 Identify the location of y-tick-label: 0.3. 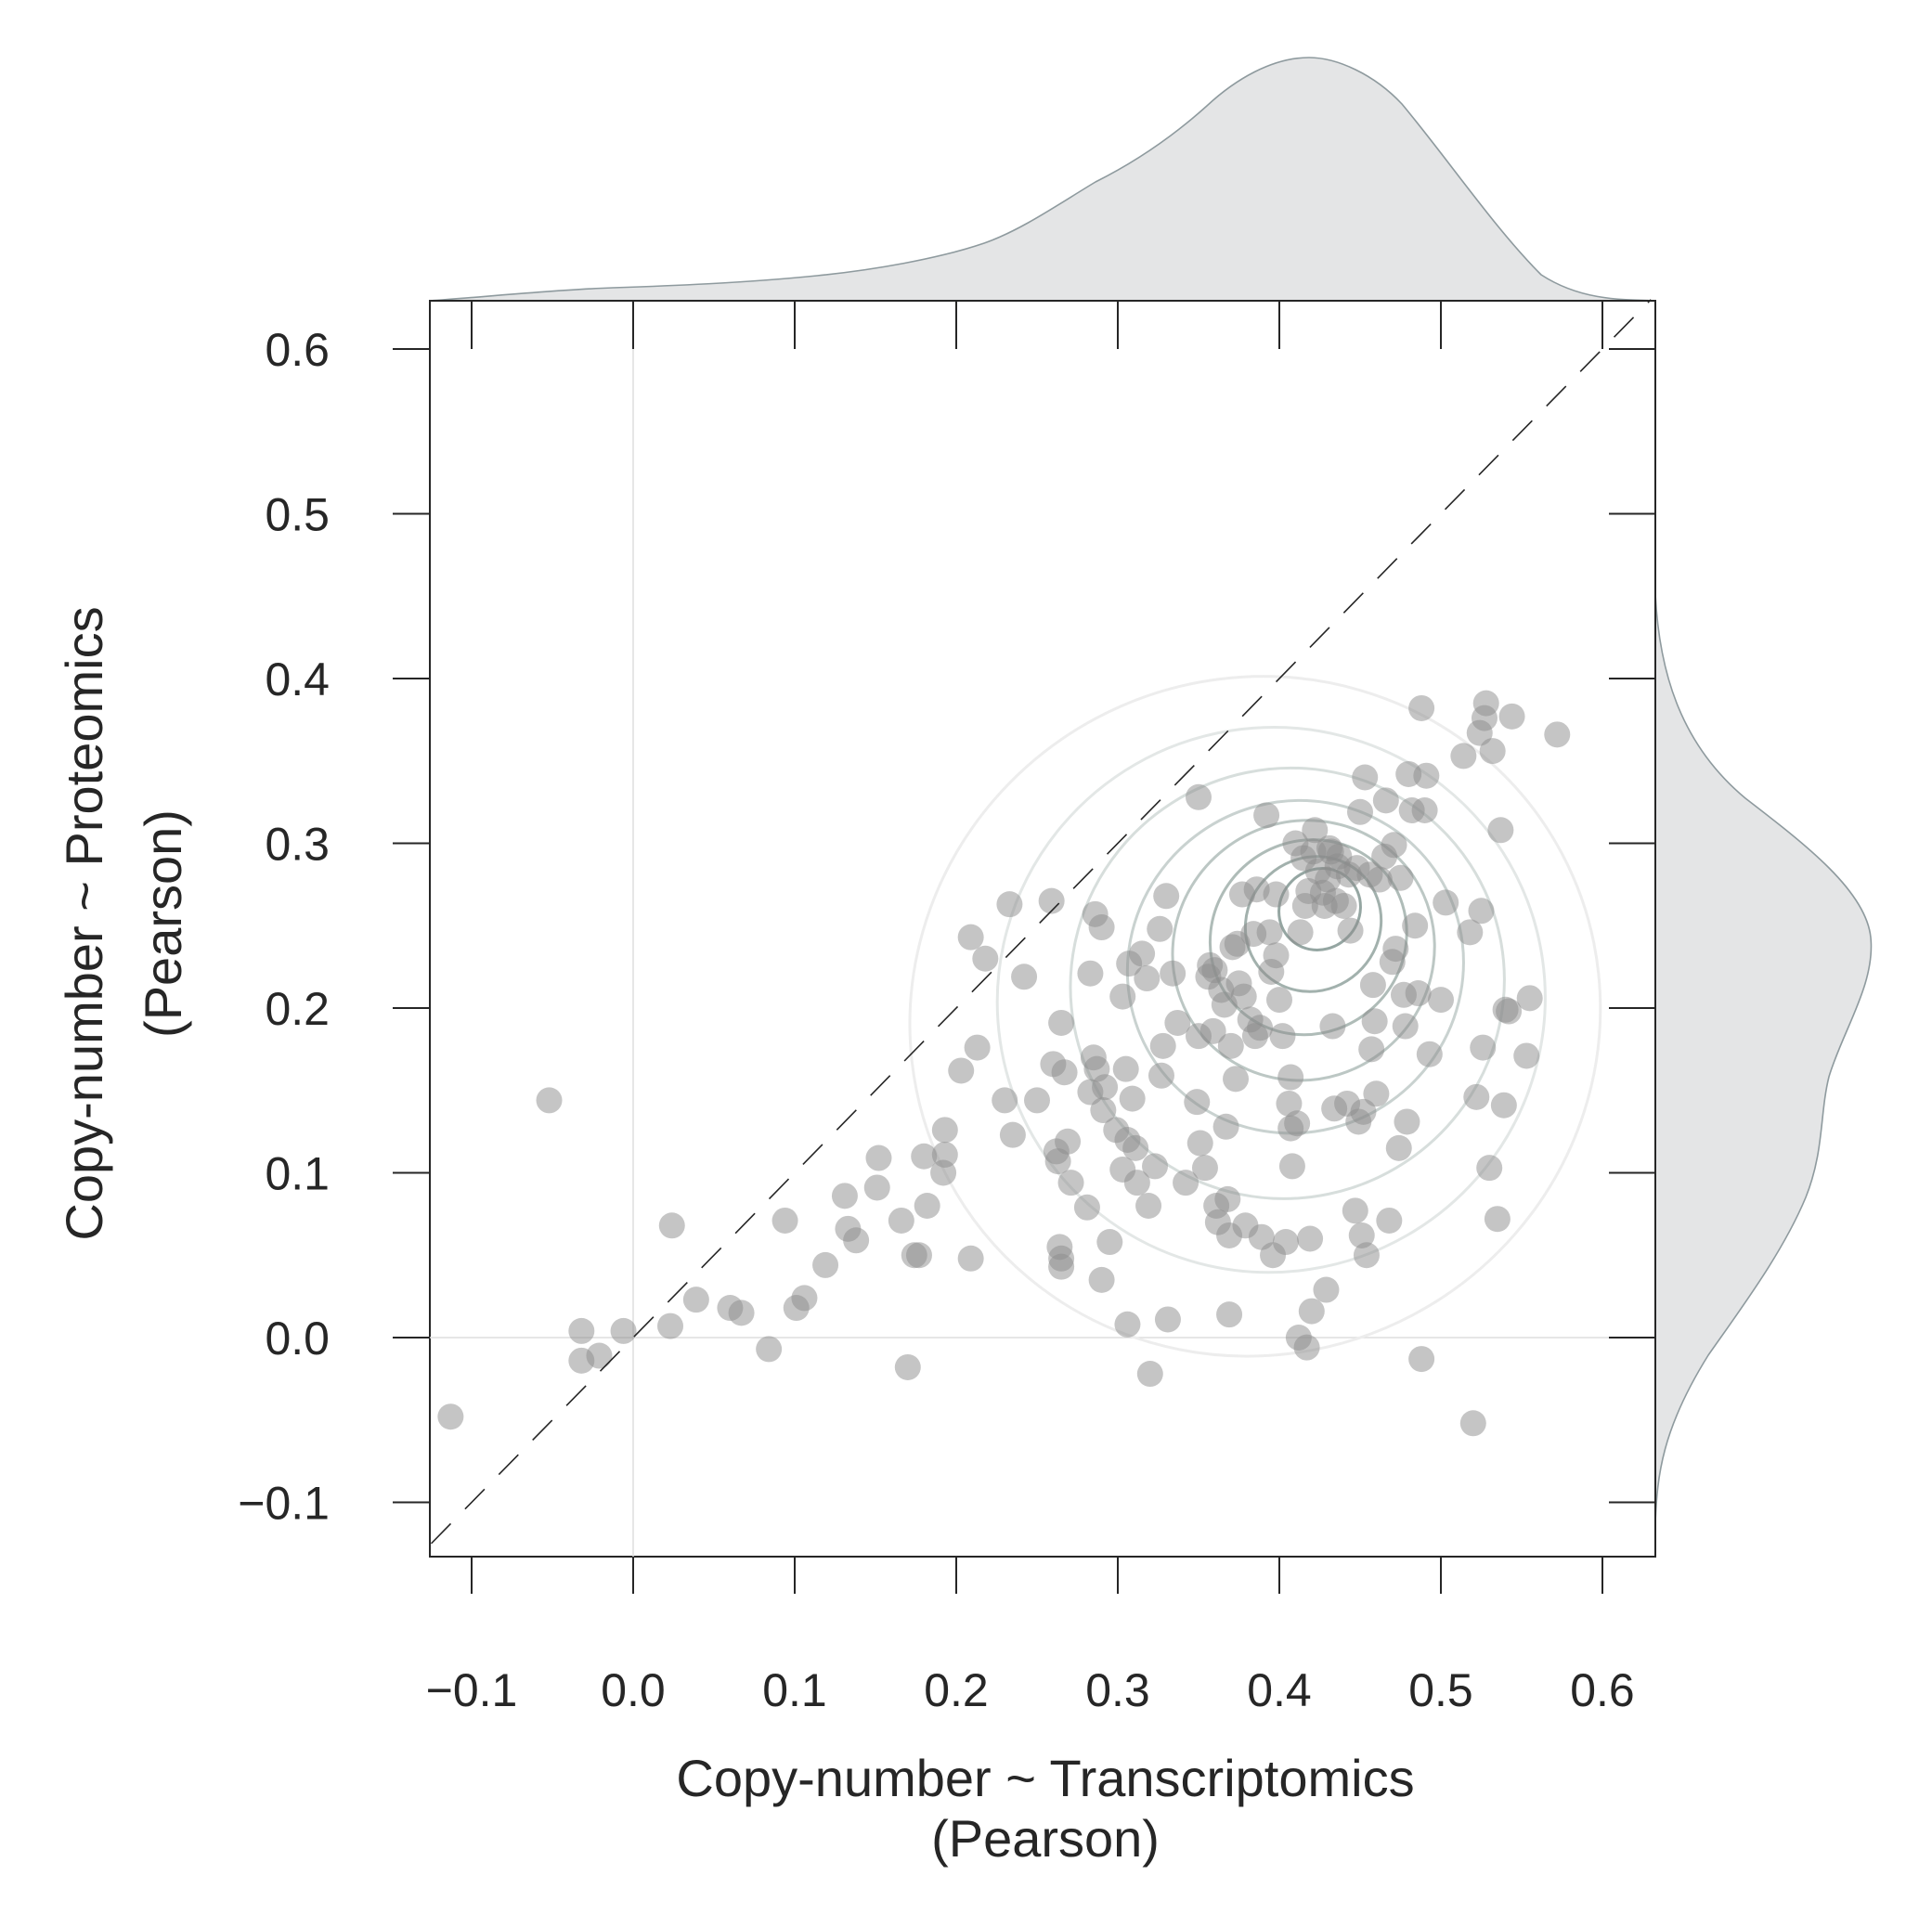
(297, 845).